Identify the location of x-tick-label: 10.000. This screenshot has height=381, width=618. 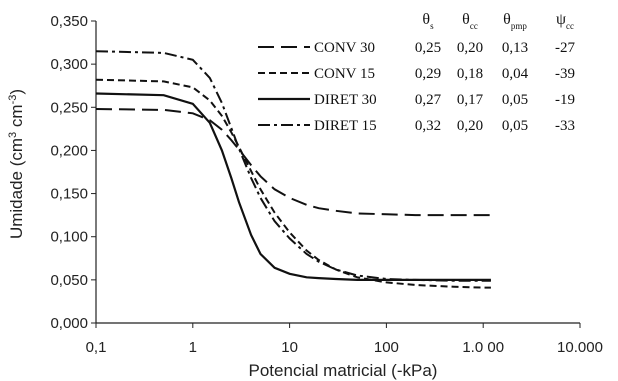
(580, 347).